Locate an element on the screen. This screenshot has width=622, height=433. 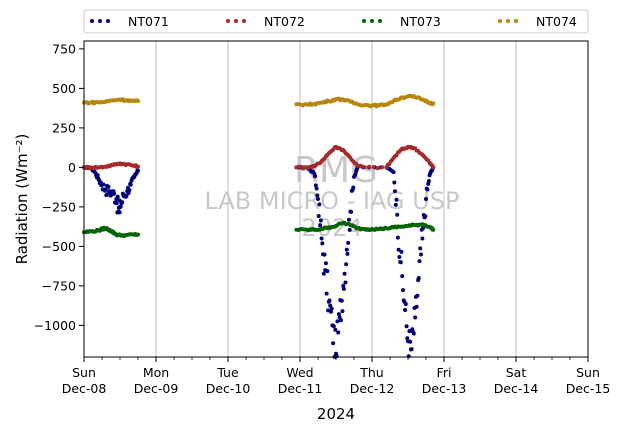
x-tick-label-date: Dec-11 is located at coordinates (300, 388).